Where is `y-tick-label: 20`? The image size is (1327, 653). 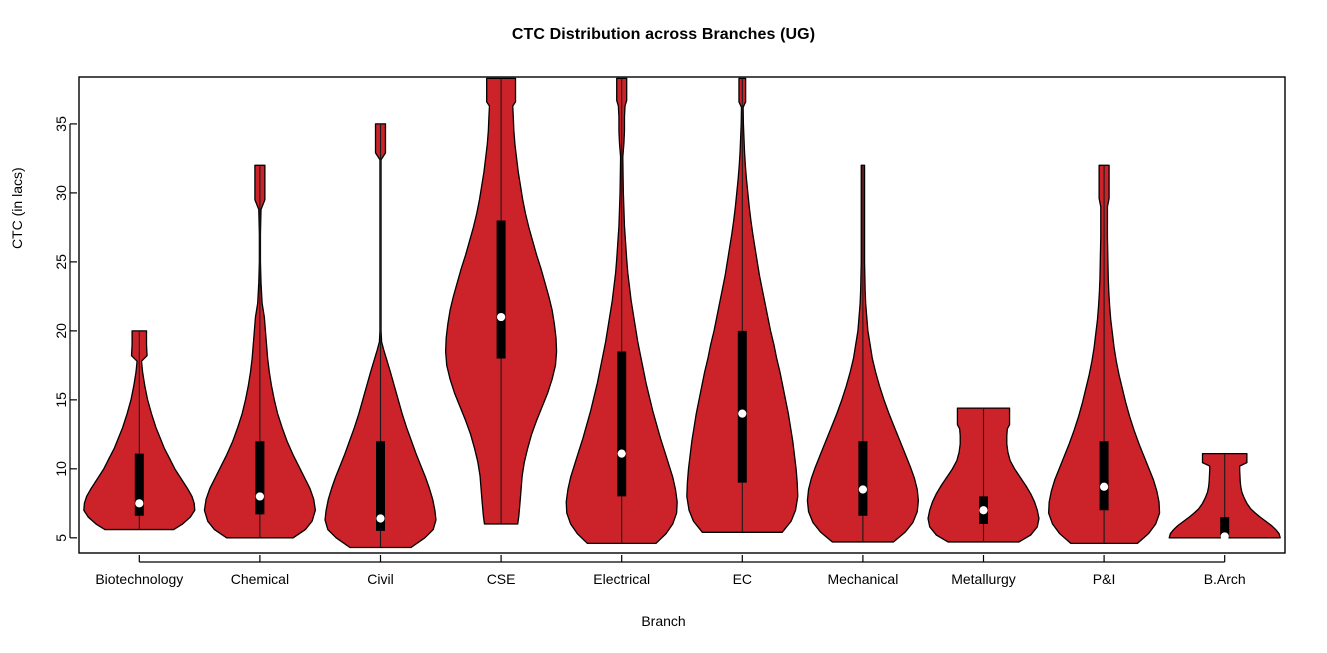
y-tick-label: 20 is located at coordinates (61, 331).